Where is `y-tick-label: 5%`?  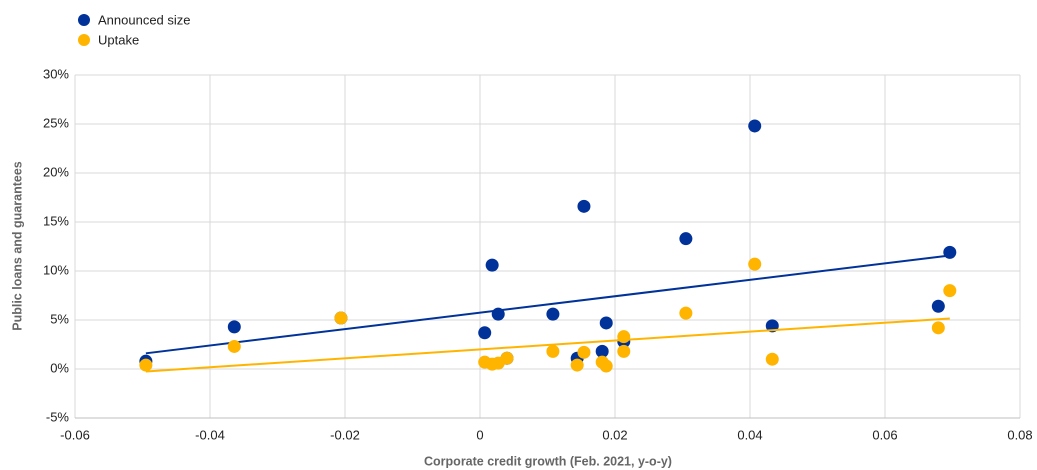 y-tick-label: 5% is located at coordinates (59, 318).